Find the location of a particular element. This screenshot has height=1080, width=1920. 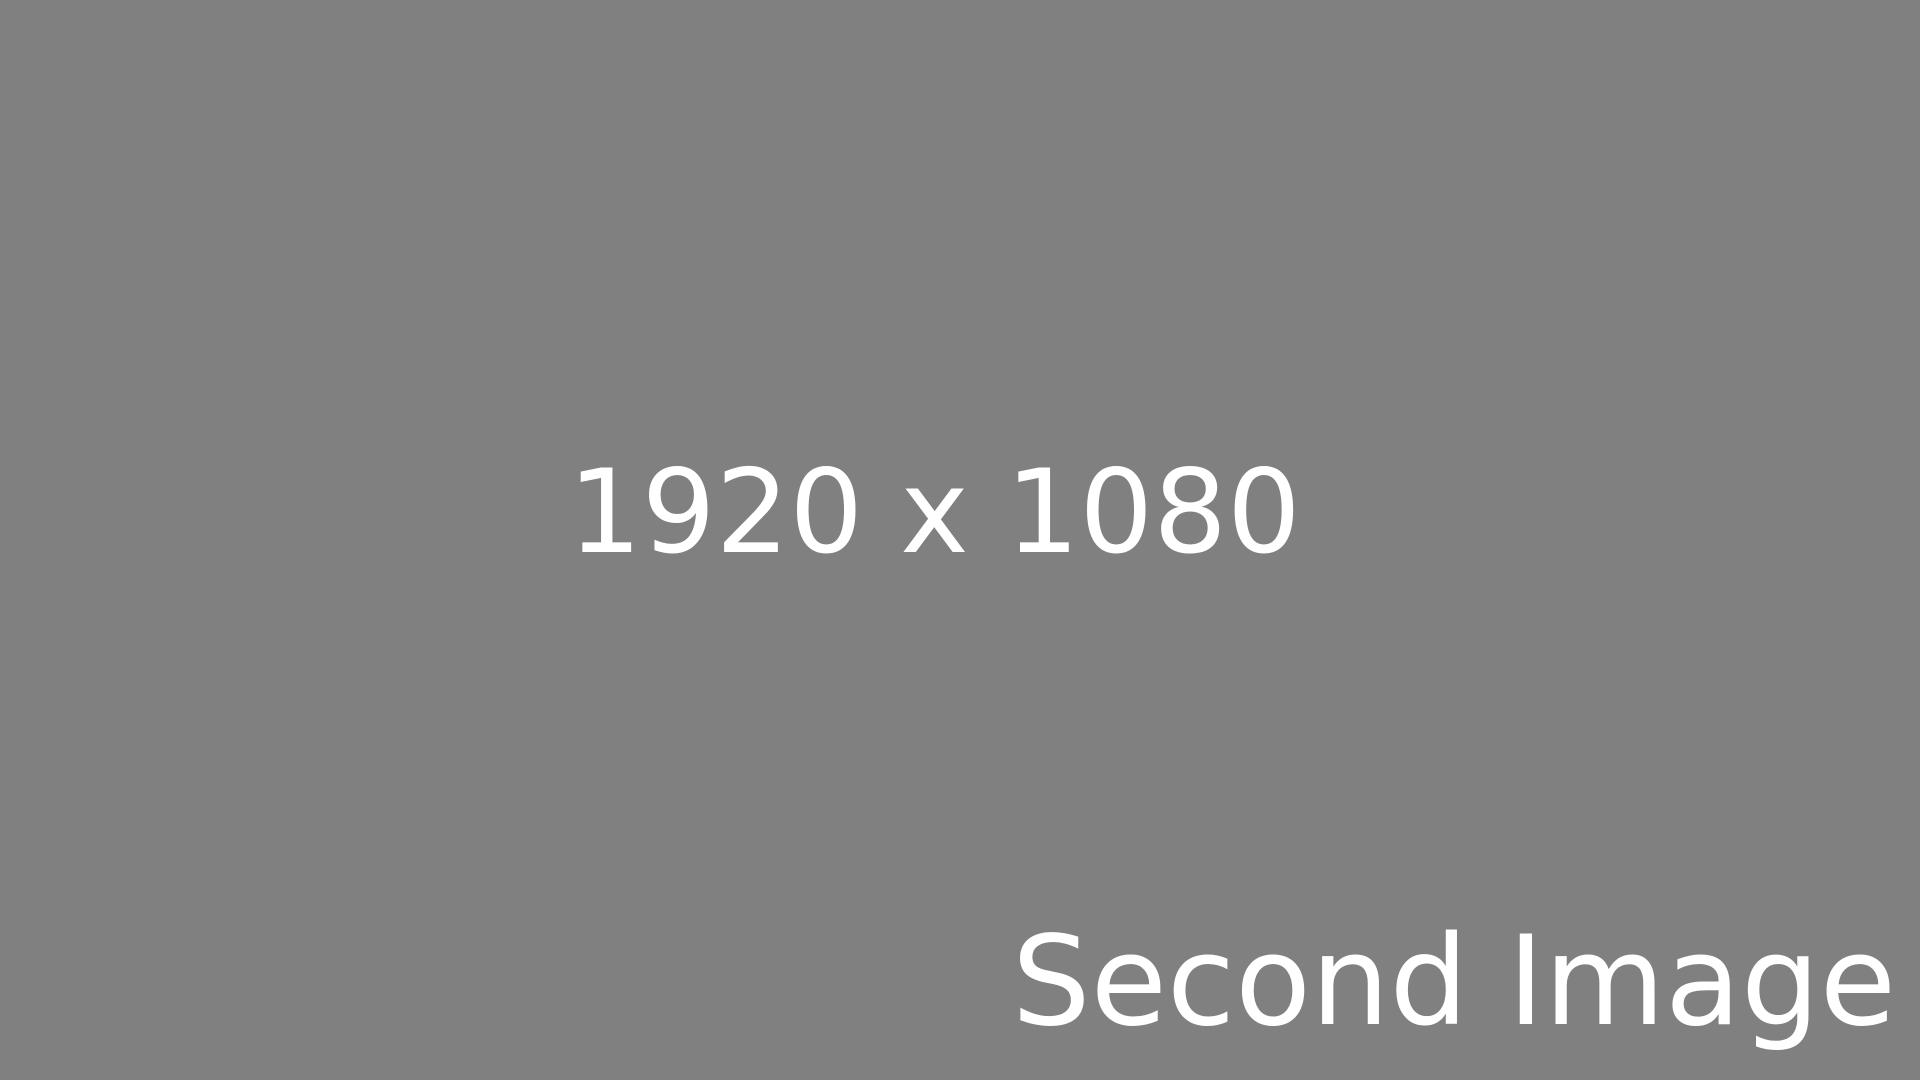

image-caption: Second Image is located at coordinates (1453, 982).